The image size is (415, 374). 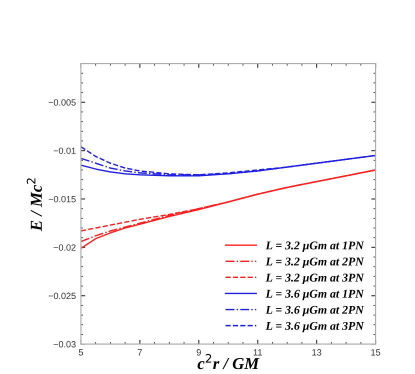 I want to click on x-tick-label: 11, so click(x=258, y=352).